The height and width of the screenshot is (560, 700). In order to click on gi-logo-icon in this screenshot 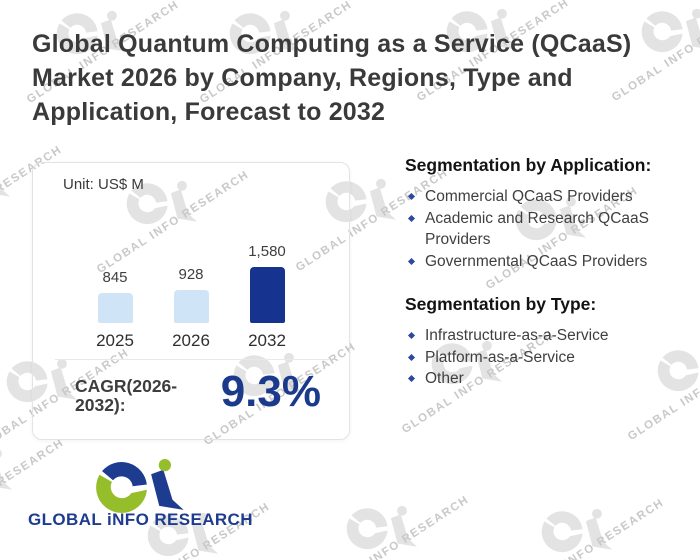, I will do `click(140, 486)`.